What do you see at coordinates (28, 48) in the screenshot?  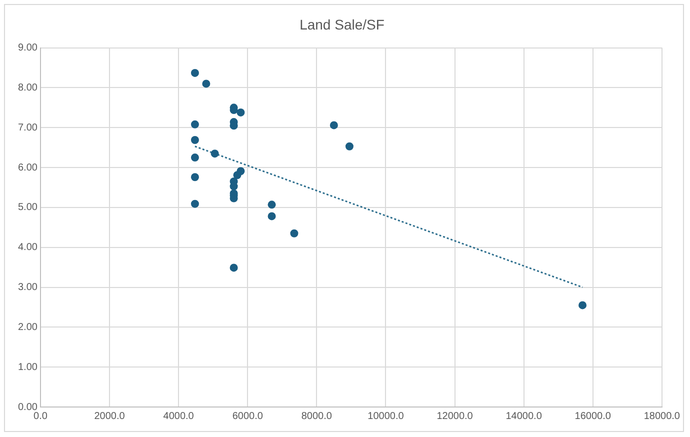 I see `y-tick-label: 9.00` at bounding box center [28, 48].